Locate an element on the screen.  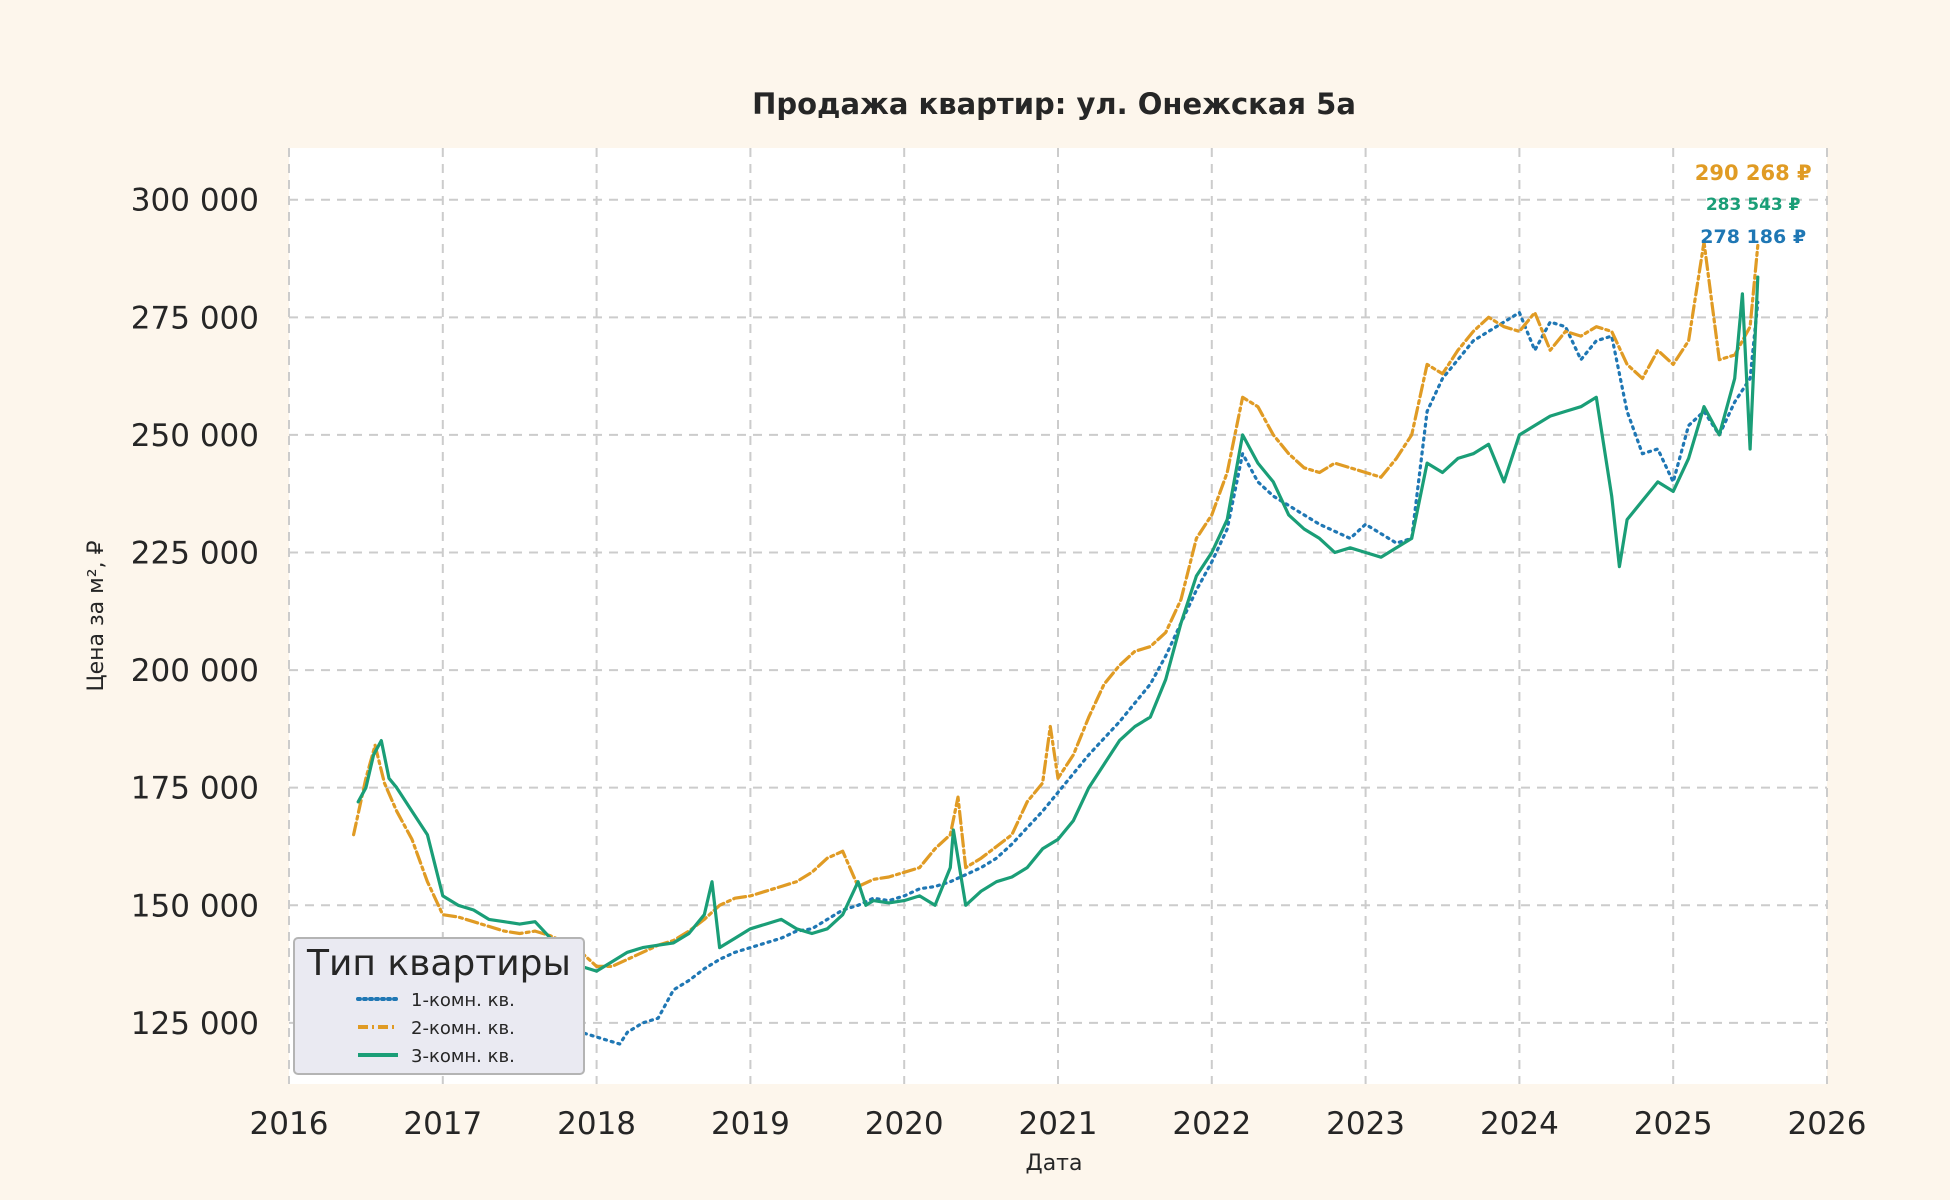
legend-label-2: 2-комн. кв. is located at coordinates (463, 1028).